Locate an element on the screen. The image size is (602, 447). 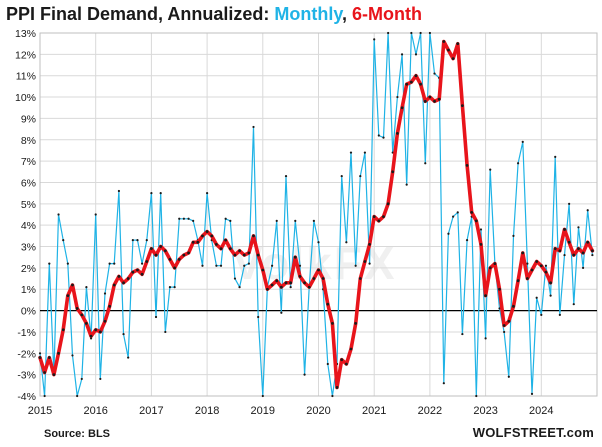
x-tick-label: 2017 is located at coordinates (151, 411).